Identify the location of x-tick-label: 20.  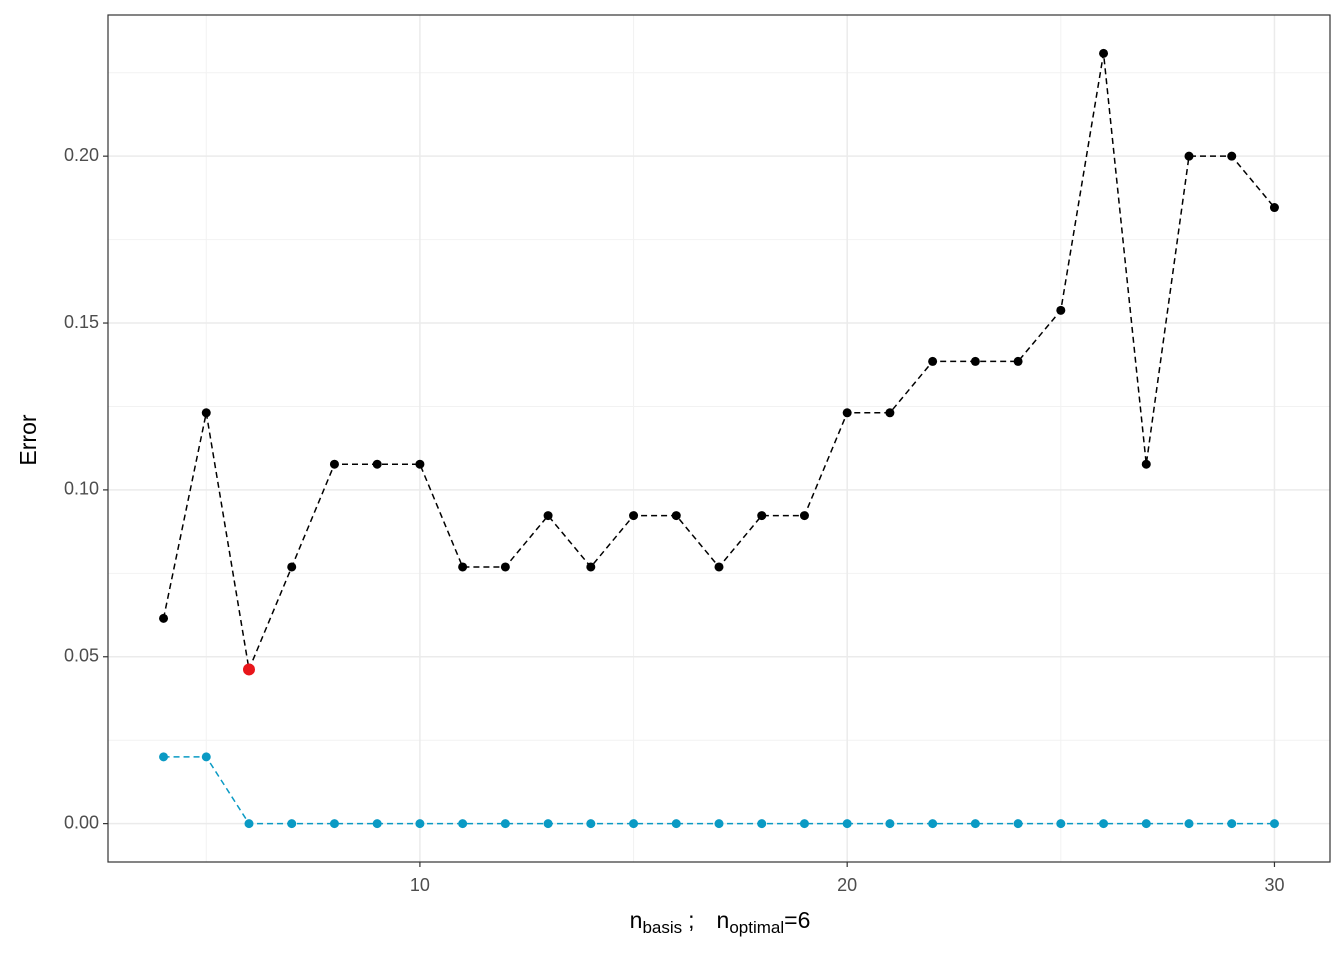
(847, 885).